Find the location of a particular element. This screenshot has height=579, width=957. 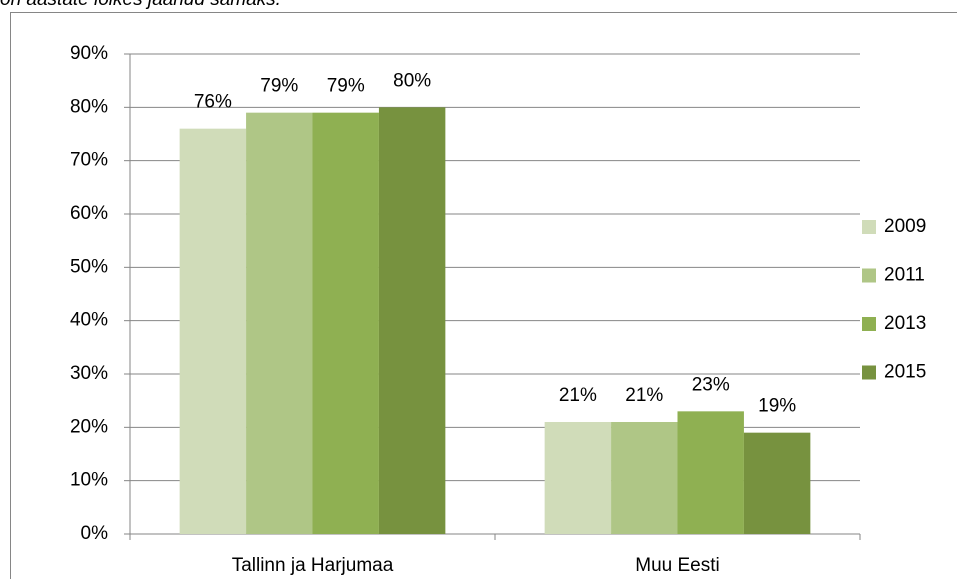

value-label: 19% is located at coordinates (777, 406).